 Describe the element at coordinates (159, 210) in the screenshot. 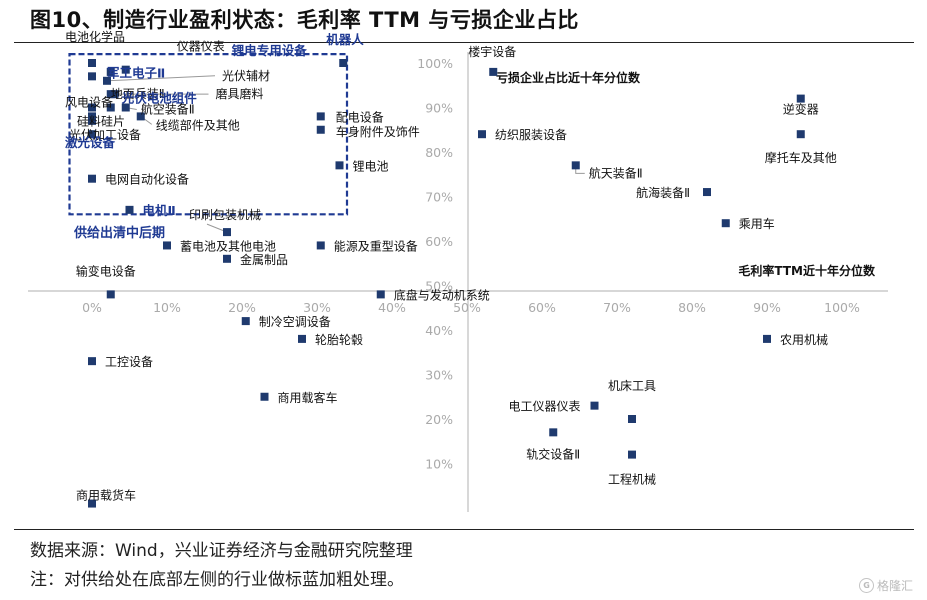

I see `data-label: 电机Ⅱ` at that location.